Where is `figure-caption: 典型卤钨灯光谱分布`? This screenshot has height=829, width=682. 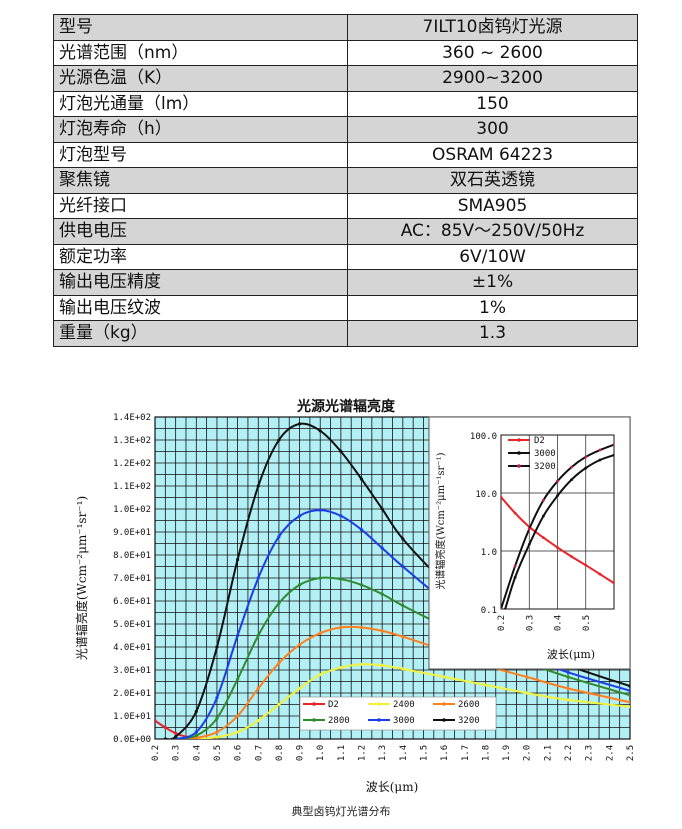 figure-caption: 典型卤钨灯光谱分布 is located at coordinates (341, 811).